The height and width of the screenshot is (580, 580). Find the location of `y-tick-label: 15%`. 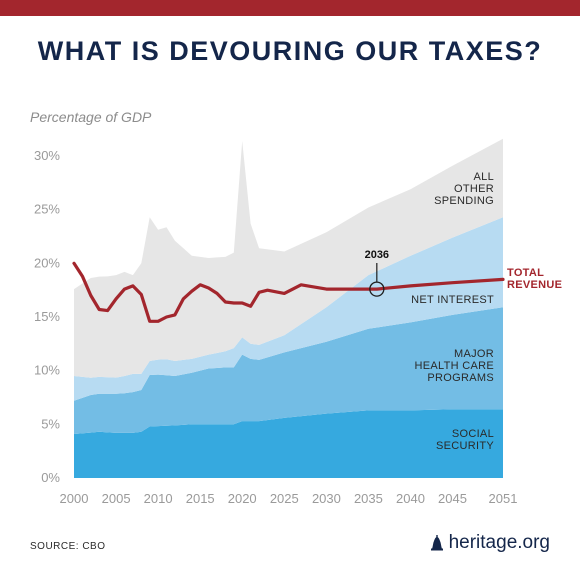

y-tick-label: 15% is located at coordinates (47, 316).